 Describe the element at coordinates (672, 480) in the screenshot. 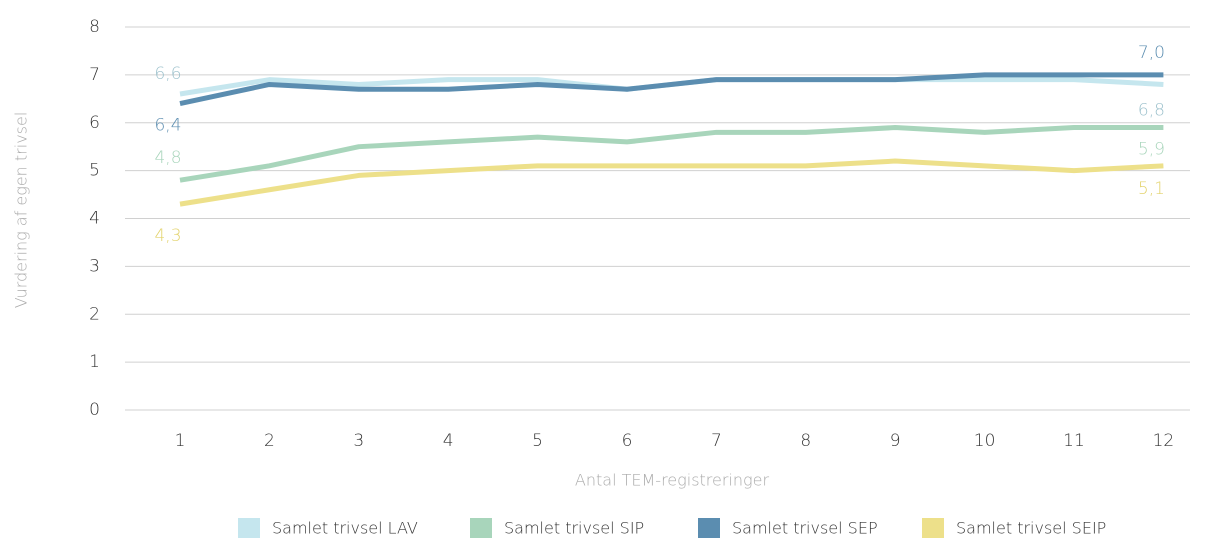

I see `x-axis-title: Antal TEM-registreringer` at that location.